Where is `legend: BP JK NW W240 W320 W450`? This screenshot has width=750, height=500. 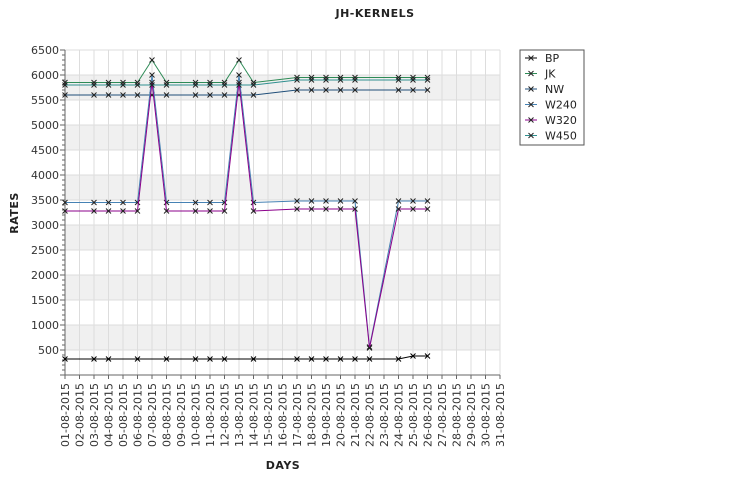 legend: BP JK NW W240 W320 W450 is located at coordinates (552, 97).